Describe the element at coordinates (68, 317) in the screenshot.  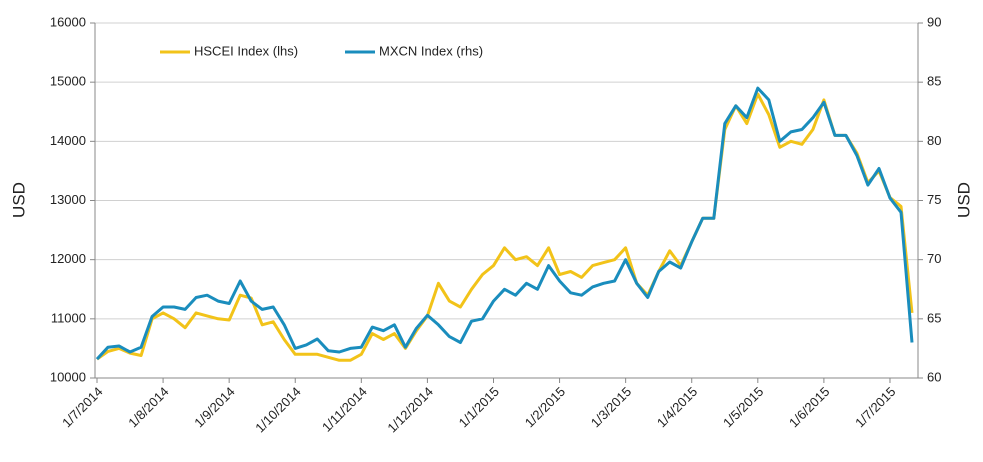
I see `y-tick-label: 11000` at that location.